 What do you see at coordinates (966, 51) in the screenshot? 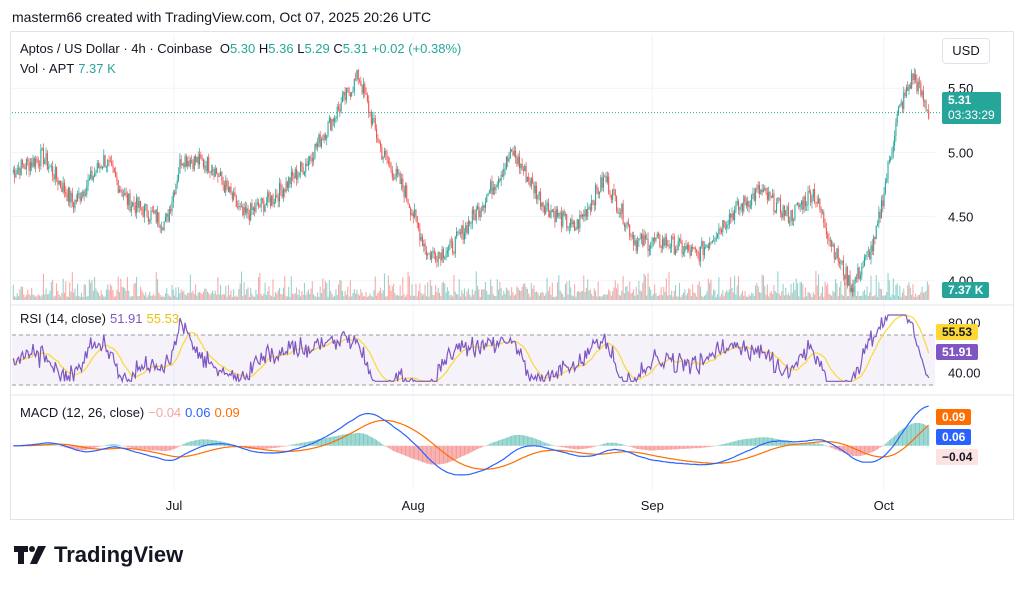
I see `currency-button: USD` at bounding box center [966, 51].